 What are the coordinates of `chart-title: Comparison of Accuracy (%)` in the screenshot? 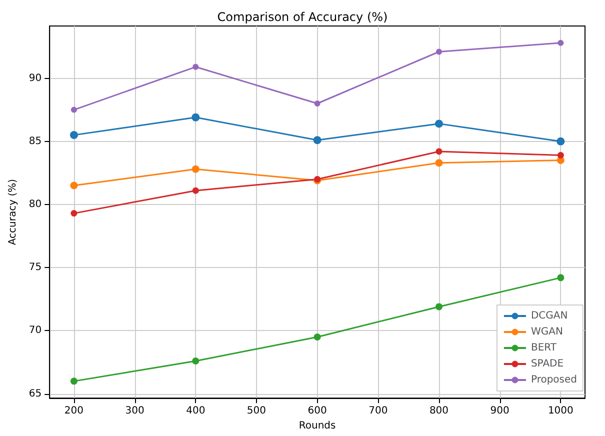 It's located at (302, 17).